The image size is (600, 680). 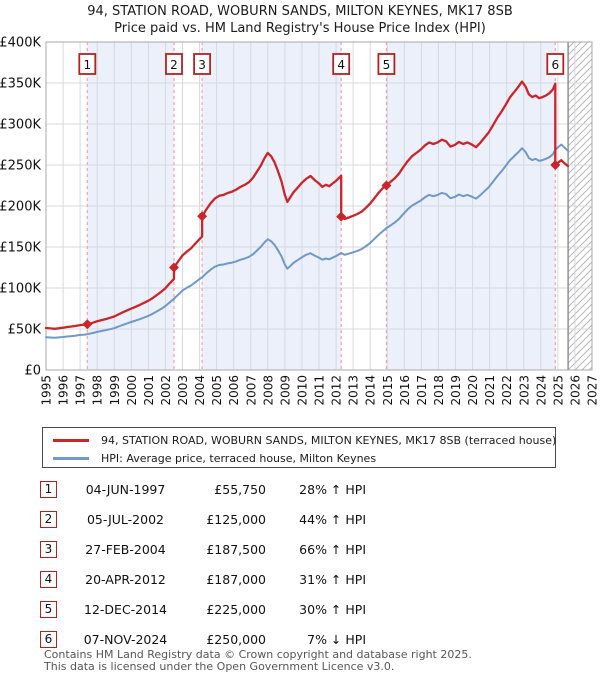 What do you see at coordinates (354, 390) in the screenshot?
I see `x-tick-label: 2013` at bounding box center [354, 390].